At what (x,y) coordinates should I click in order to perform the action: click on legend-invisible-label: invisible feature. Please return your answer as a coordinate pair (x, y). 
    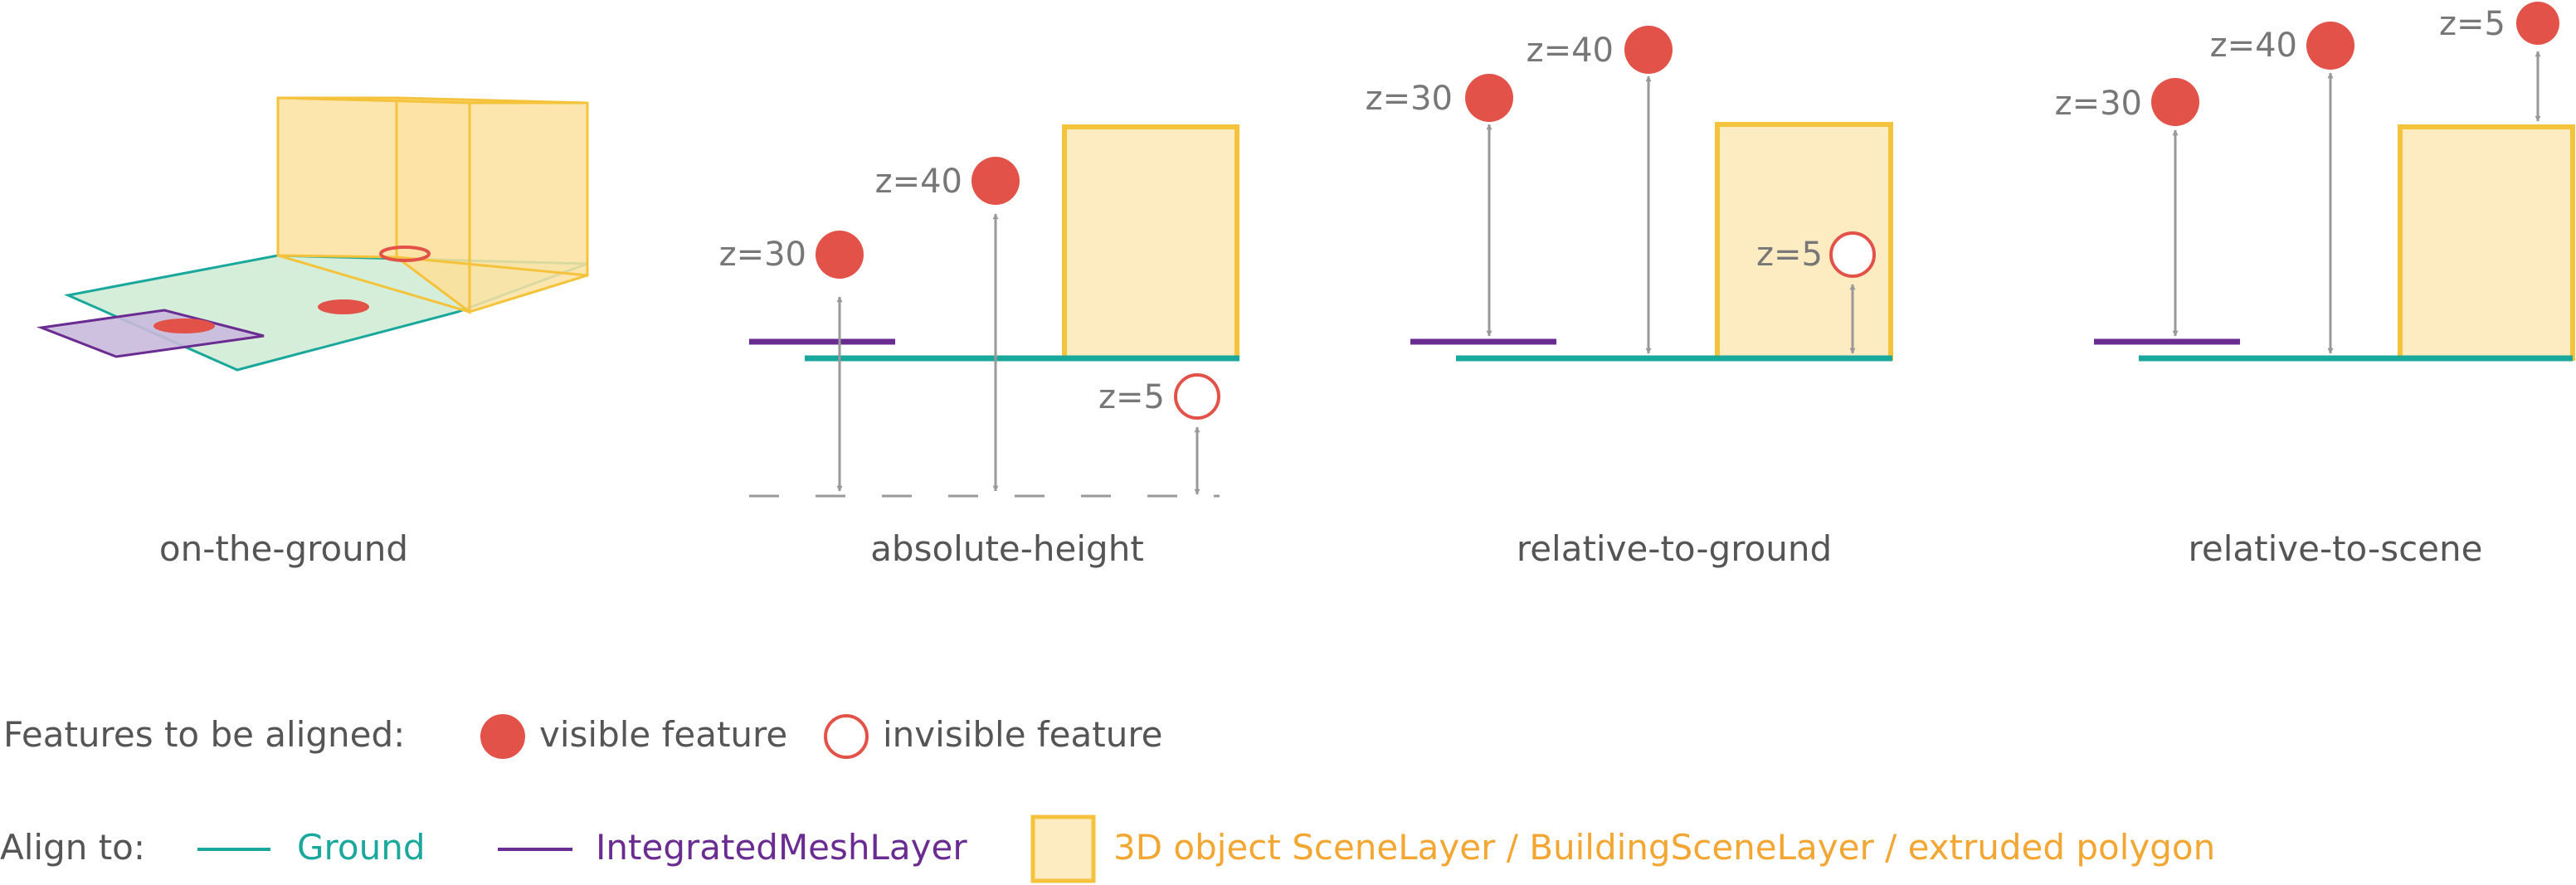
    Looking at the image, I should click on (1023, 734).